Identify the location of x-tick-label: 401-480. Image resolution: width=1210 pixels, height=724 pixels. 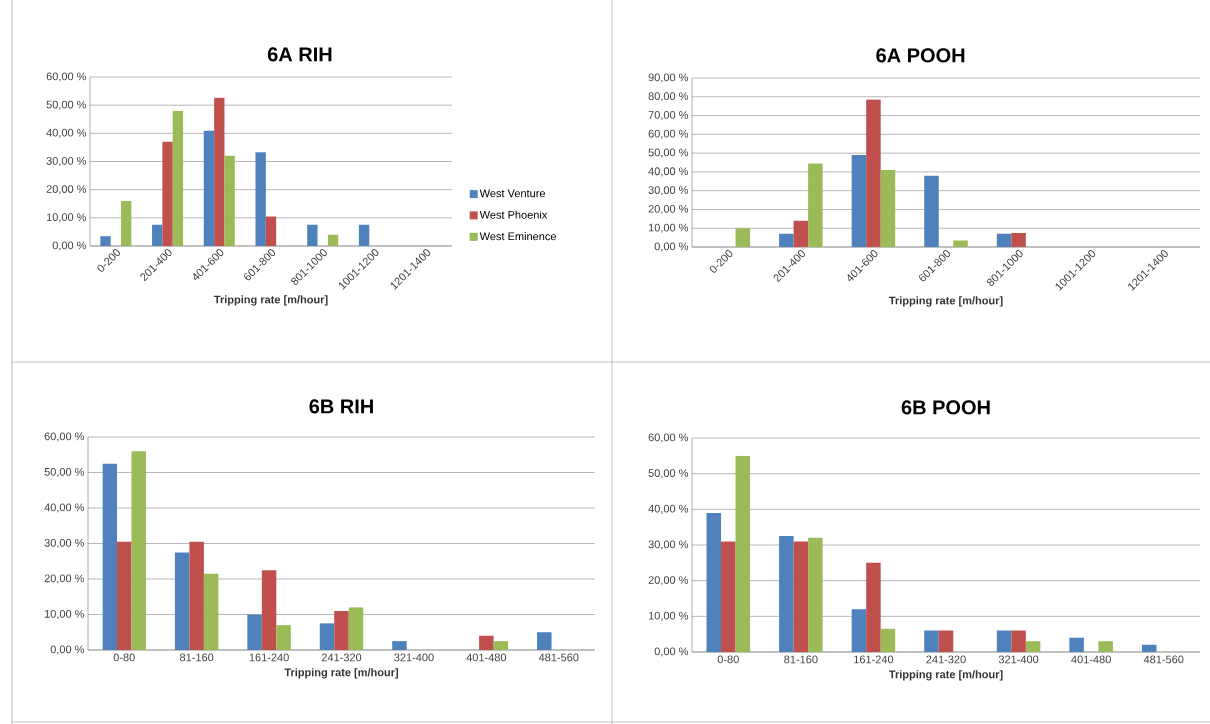
(486, 657).